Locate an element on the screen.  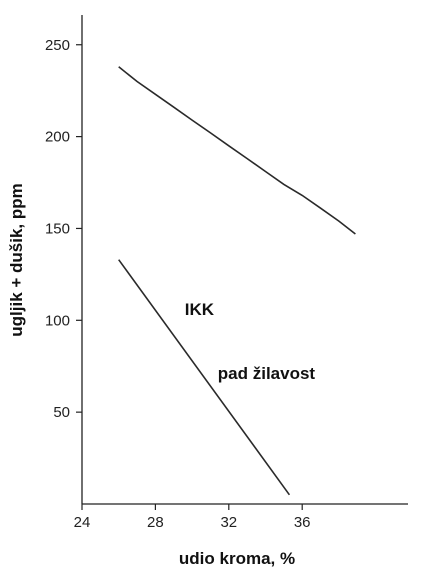
y-tick-label: 100 is located at coordinates (57, 320).